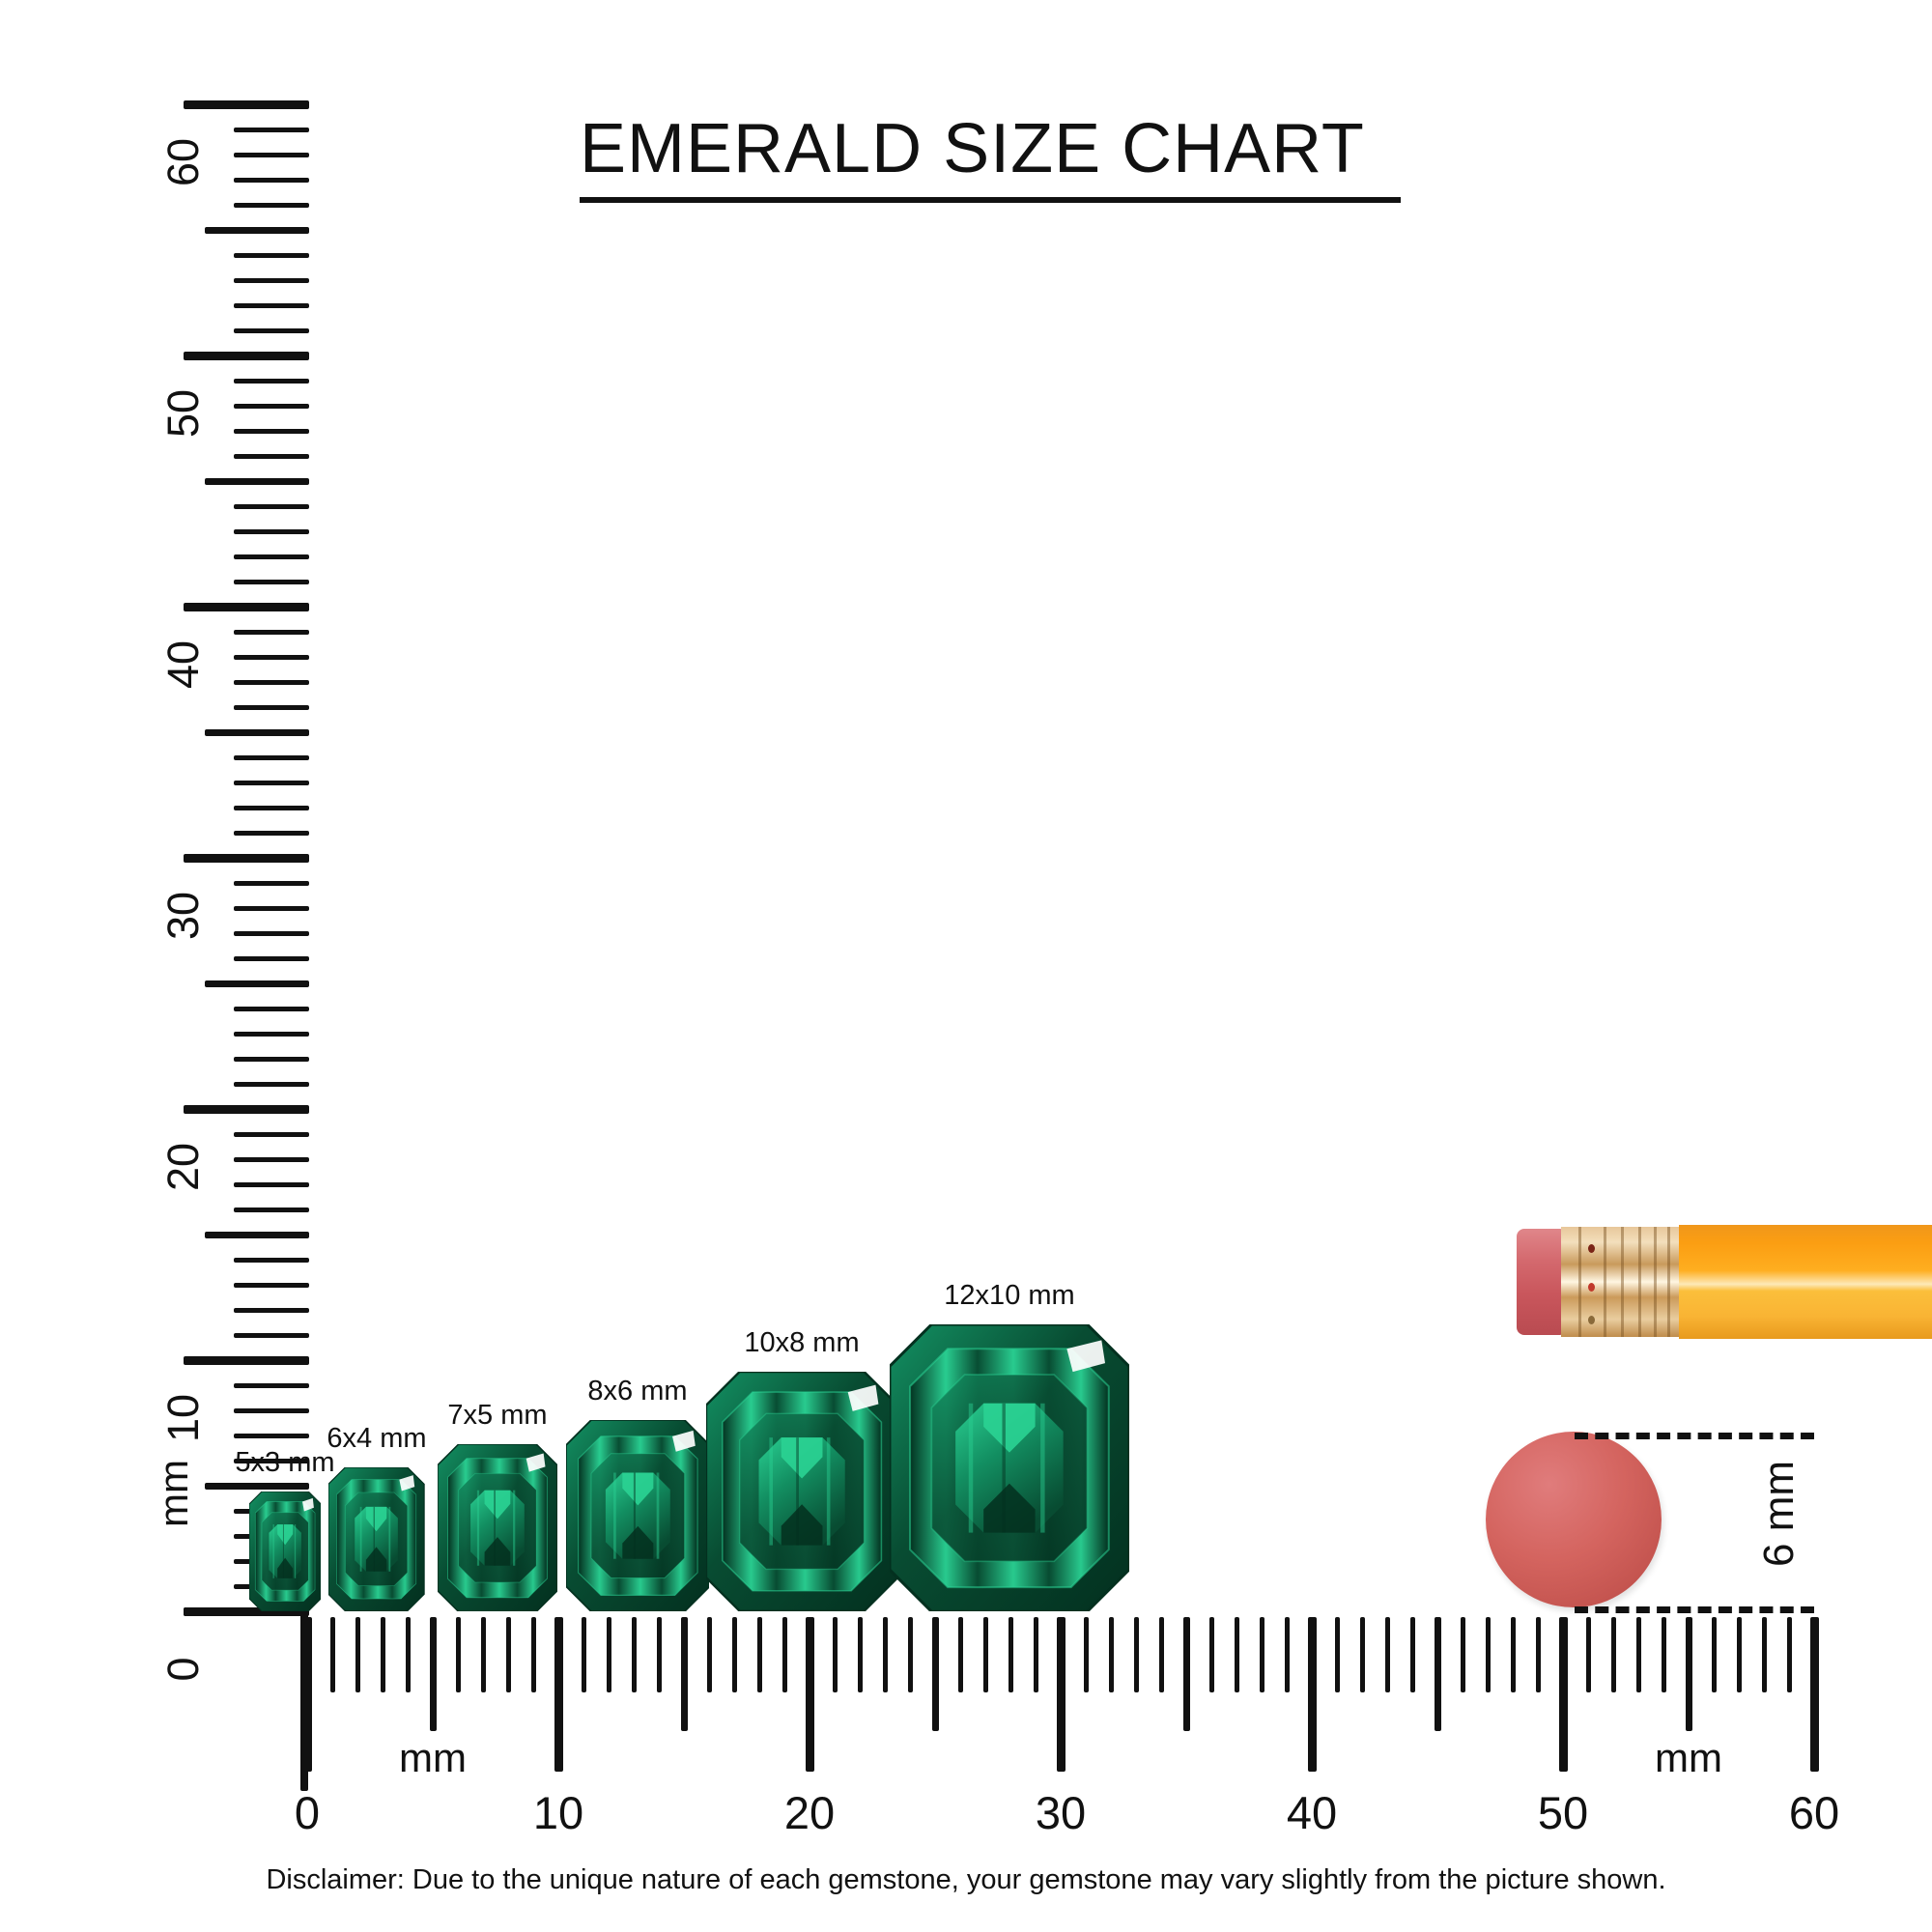  I want to click on hruler-unit-label-5: mm, so click(433, 1757).